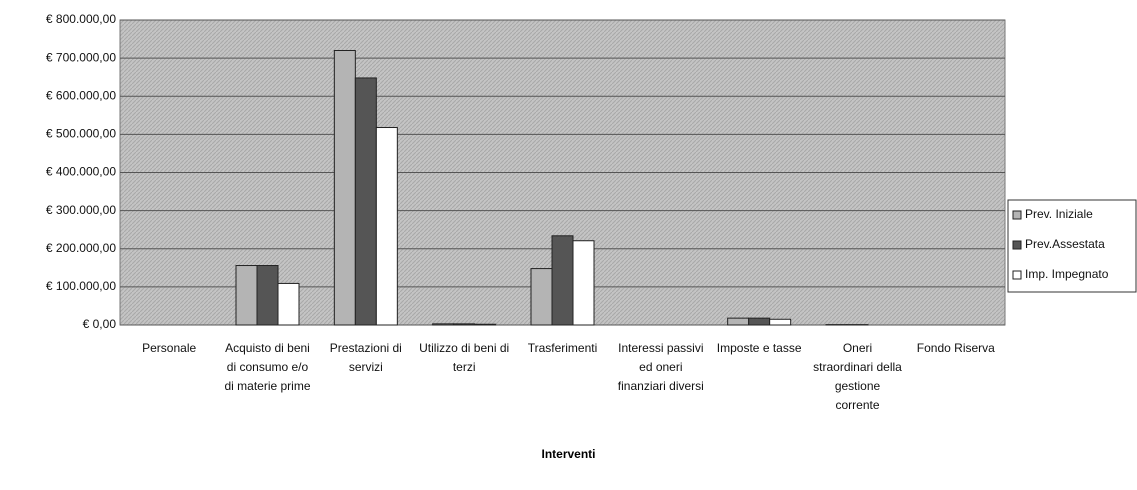 Image resolution: width=1137 pixels, height=490 pixels. What do you see at coordinates (81, 210) in the screenshot?
I see `y-tick-label: € 300.000,00` at bounding box center [81, 210].